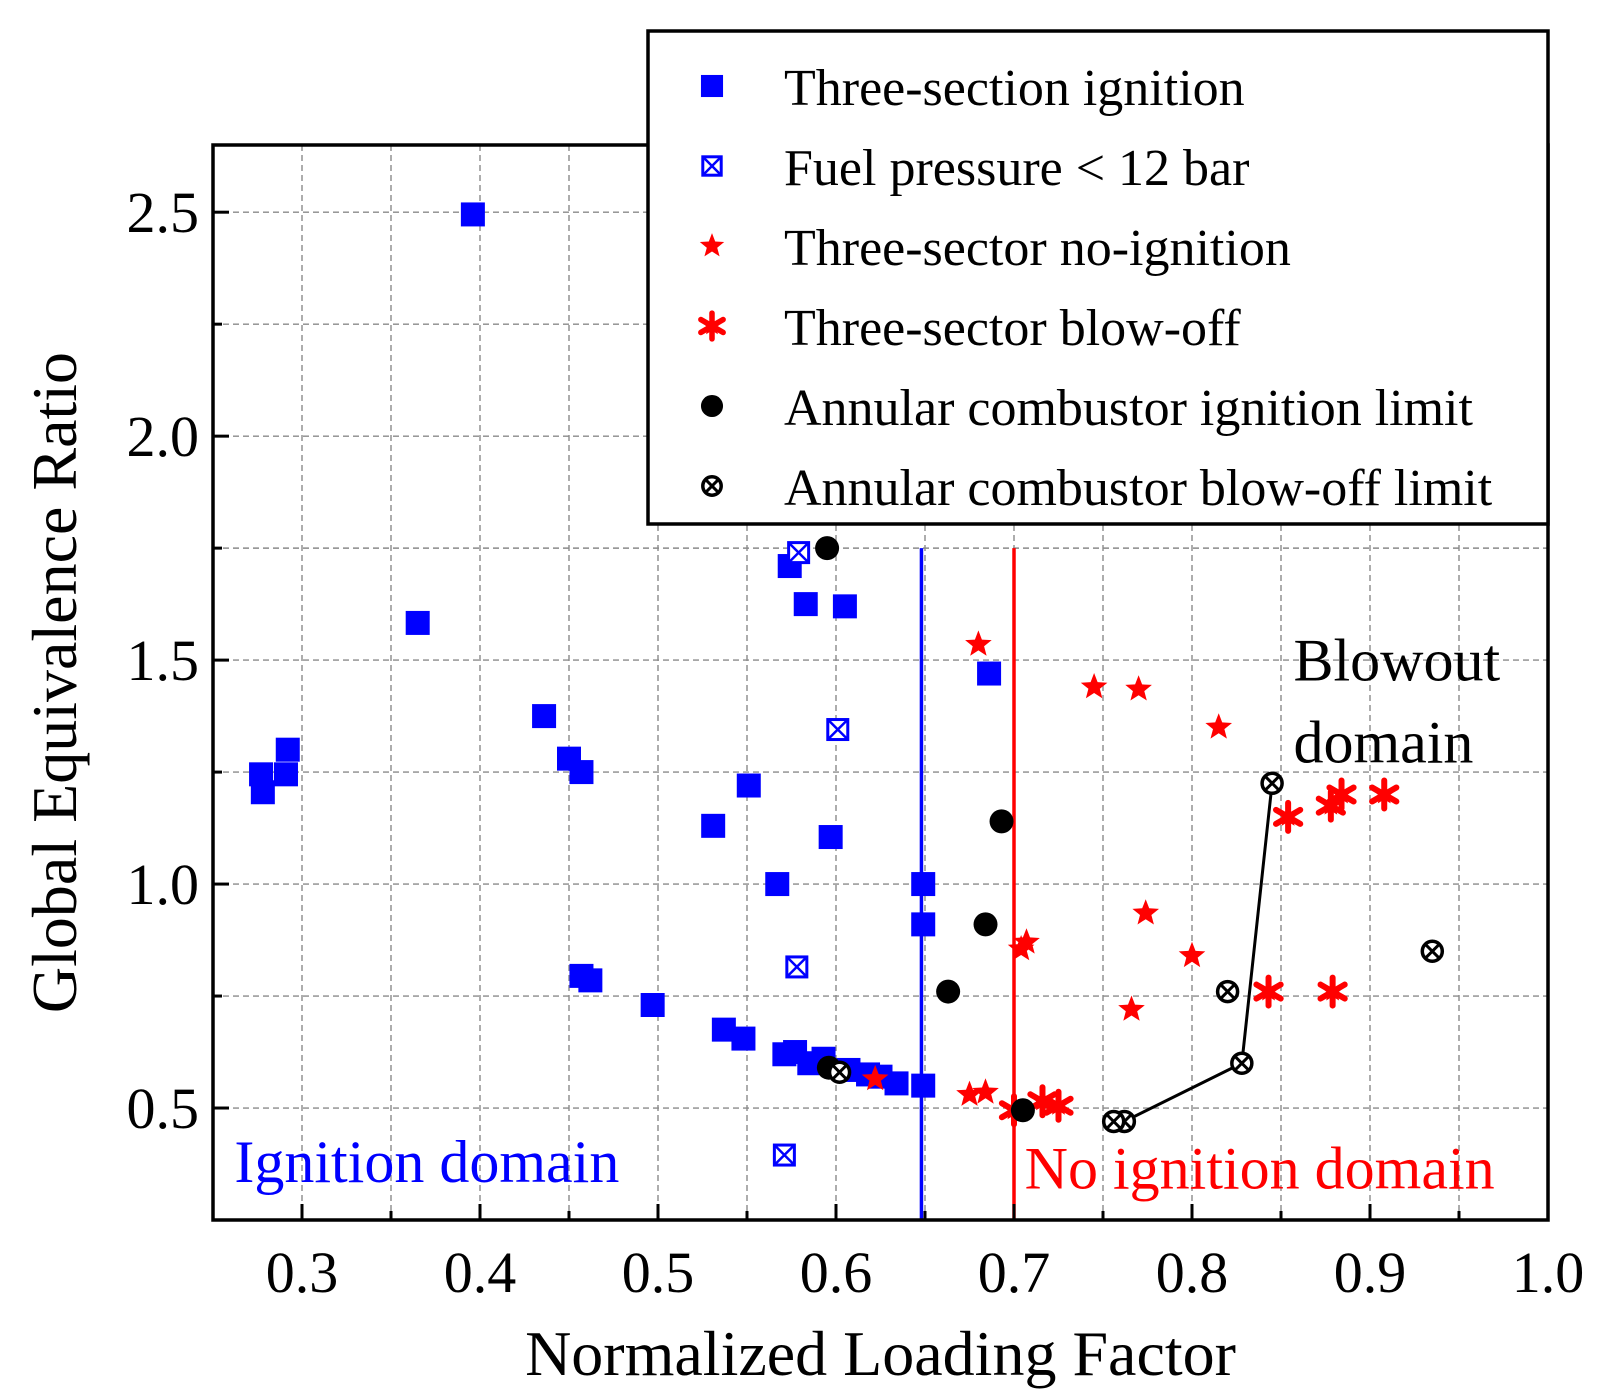 The width and height of the screenshot is (1604, 1397). I want to click on x-tick-label: 0.3, so click(302, 1272).